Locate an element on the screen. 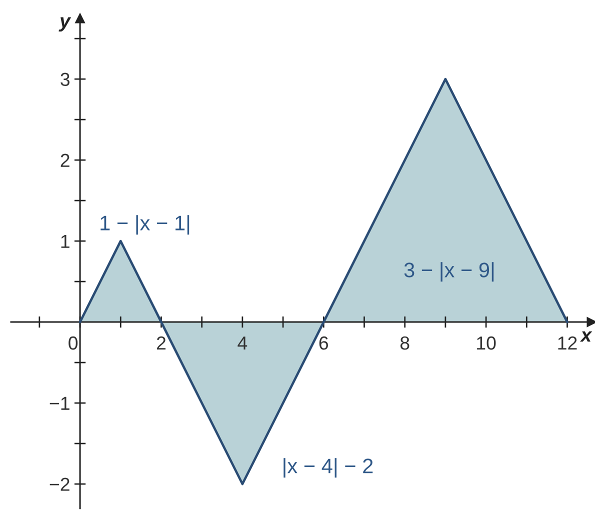 Image resolution: width=595 pixels, height=512 pixels. x-tick-label: 8 is located at coordinates (405, 343).